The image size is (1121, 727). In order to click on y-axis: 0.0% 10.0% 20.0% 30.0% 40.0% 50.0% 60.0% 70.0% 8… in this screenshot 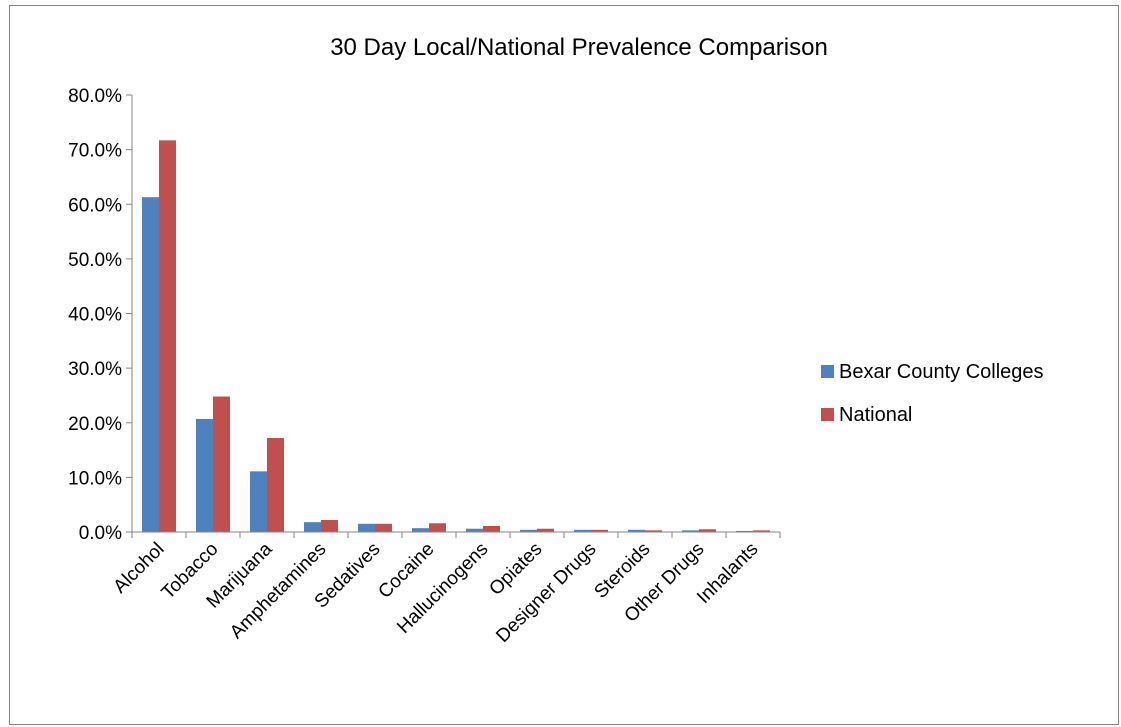, I will do `click(100, 315)`.